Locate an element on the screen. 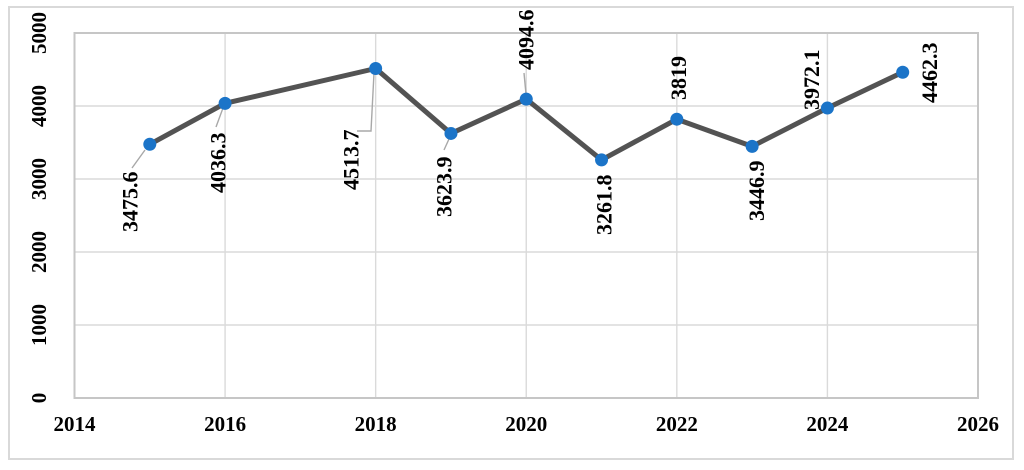 This screenshot has width=1024, height=470. data-label: 3475.6 is located at coordinates (130, 202).